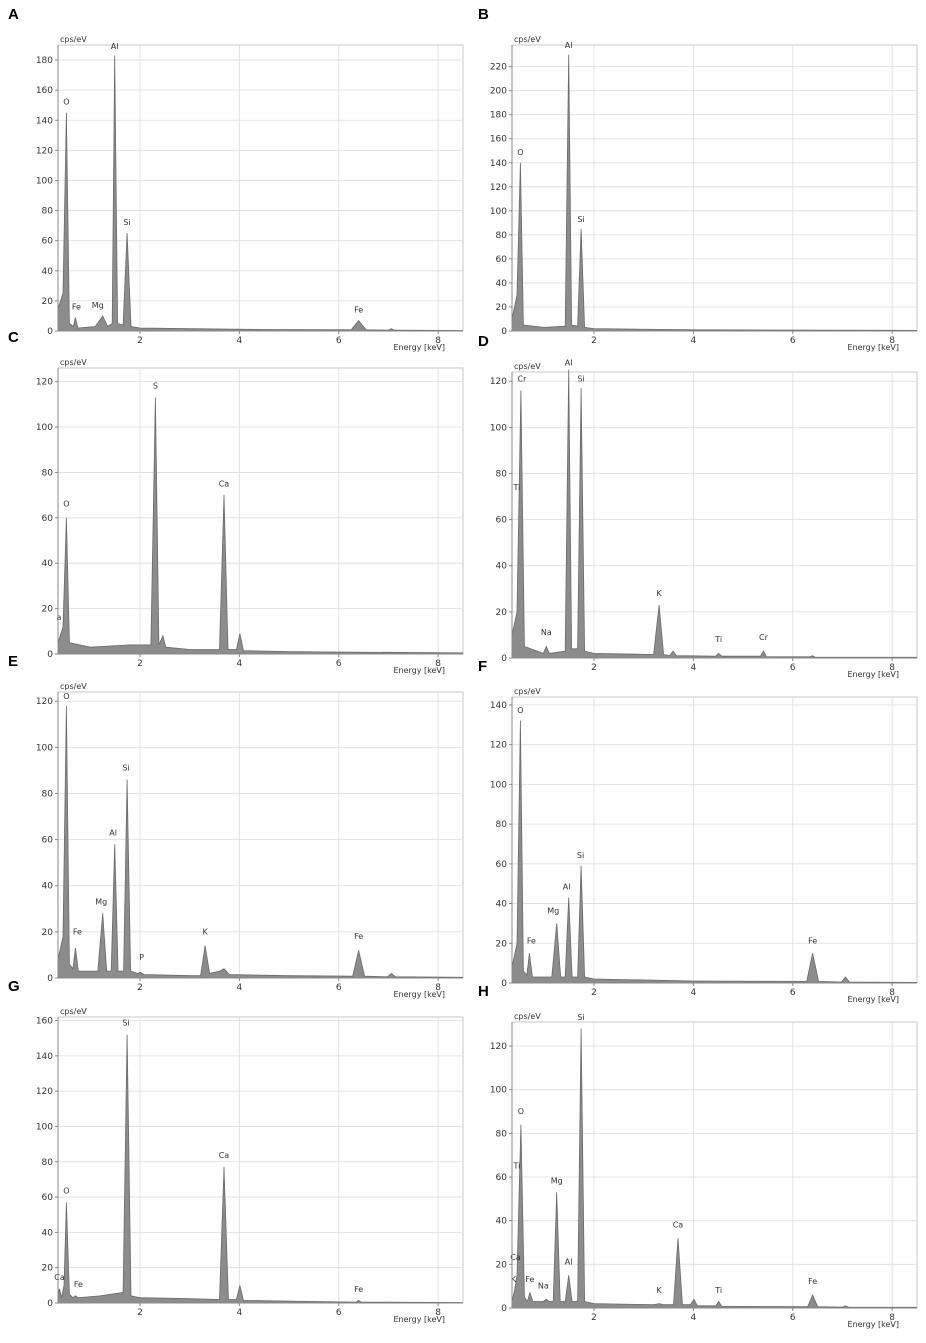  I want to click on y-tick-label: 200, so click(498, 92).